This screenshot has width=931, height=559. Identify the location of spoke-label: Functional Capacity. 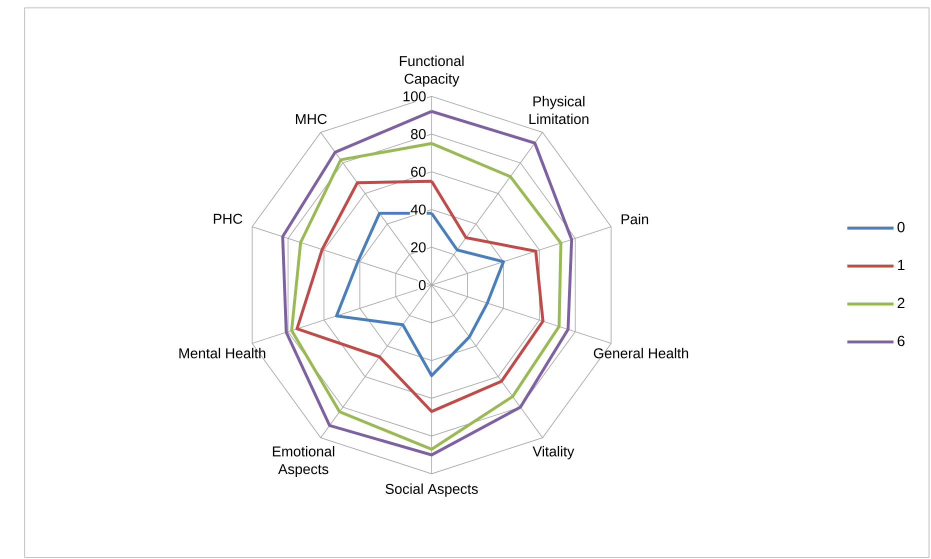
(432, 70).